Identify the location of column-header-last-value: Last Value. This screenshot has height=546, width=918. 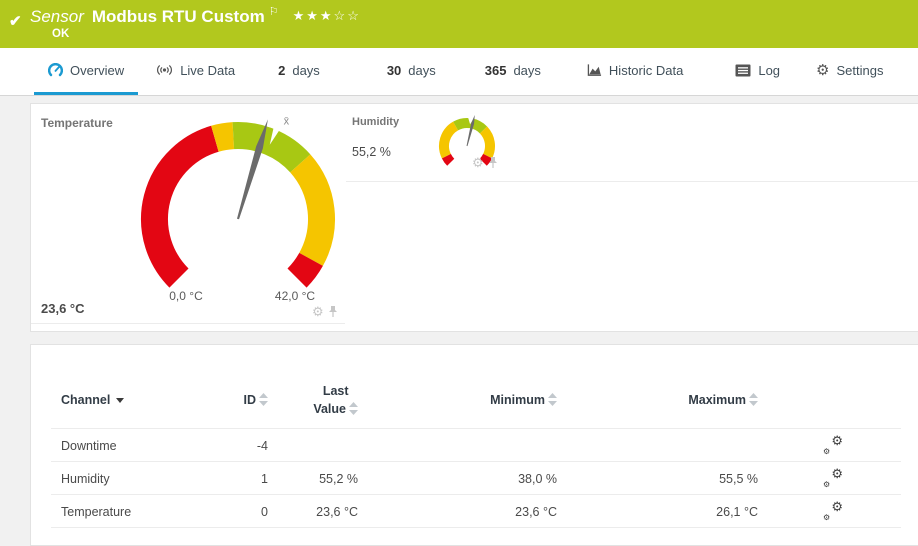
(313, 400).